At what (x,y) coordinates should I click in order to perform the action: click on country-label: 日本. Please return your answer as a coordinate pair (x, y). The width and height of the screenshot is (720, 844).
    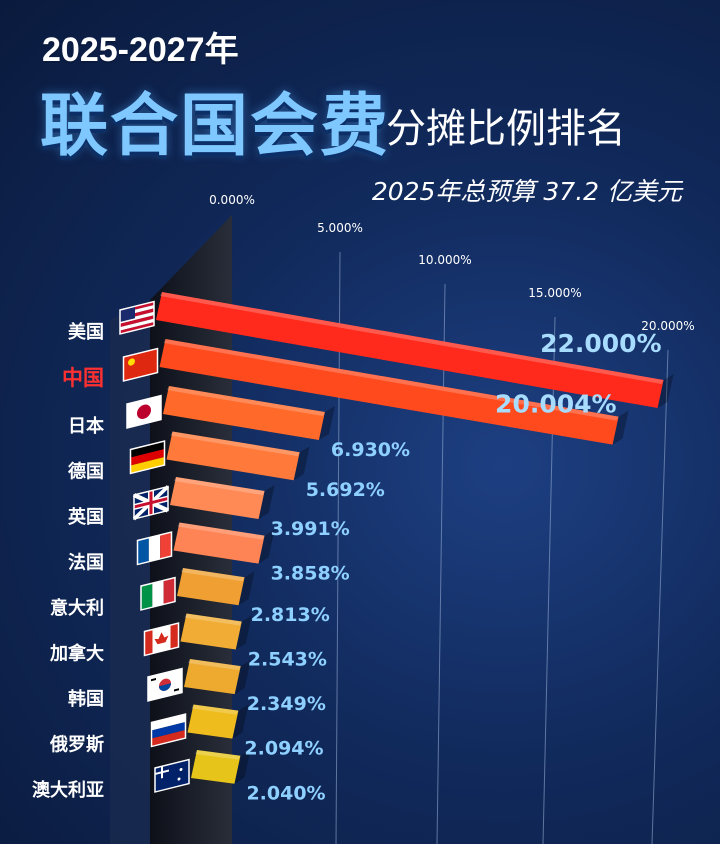
    Looking at the image, I should click on (86, 426).